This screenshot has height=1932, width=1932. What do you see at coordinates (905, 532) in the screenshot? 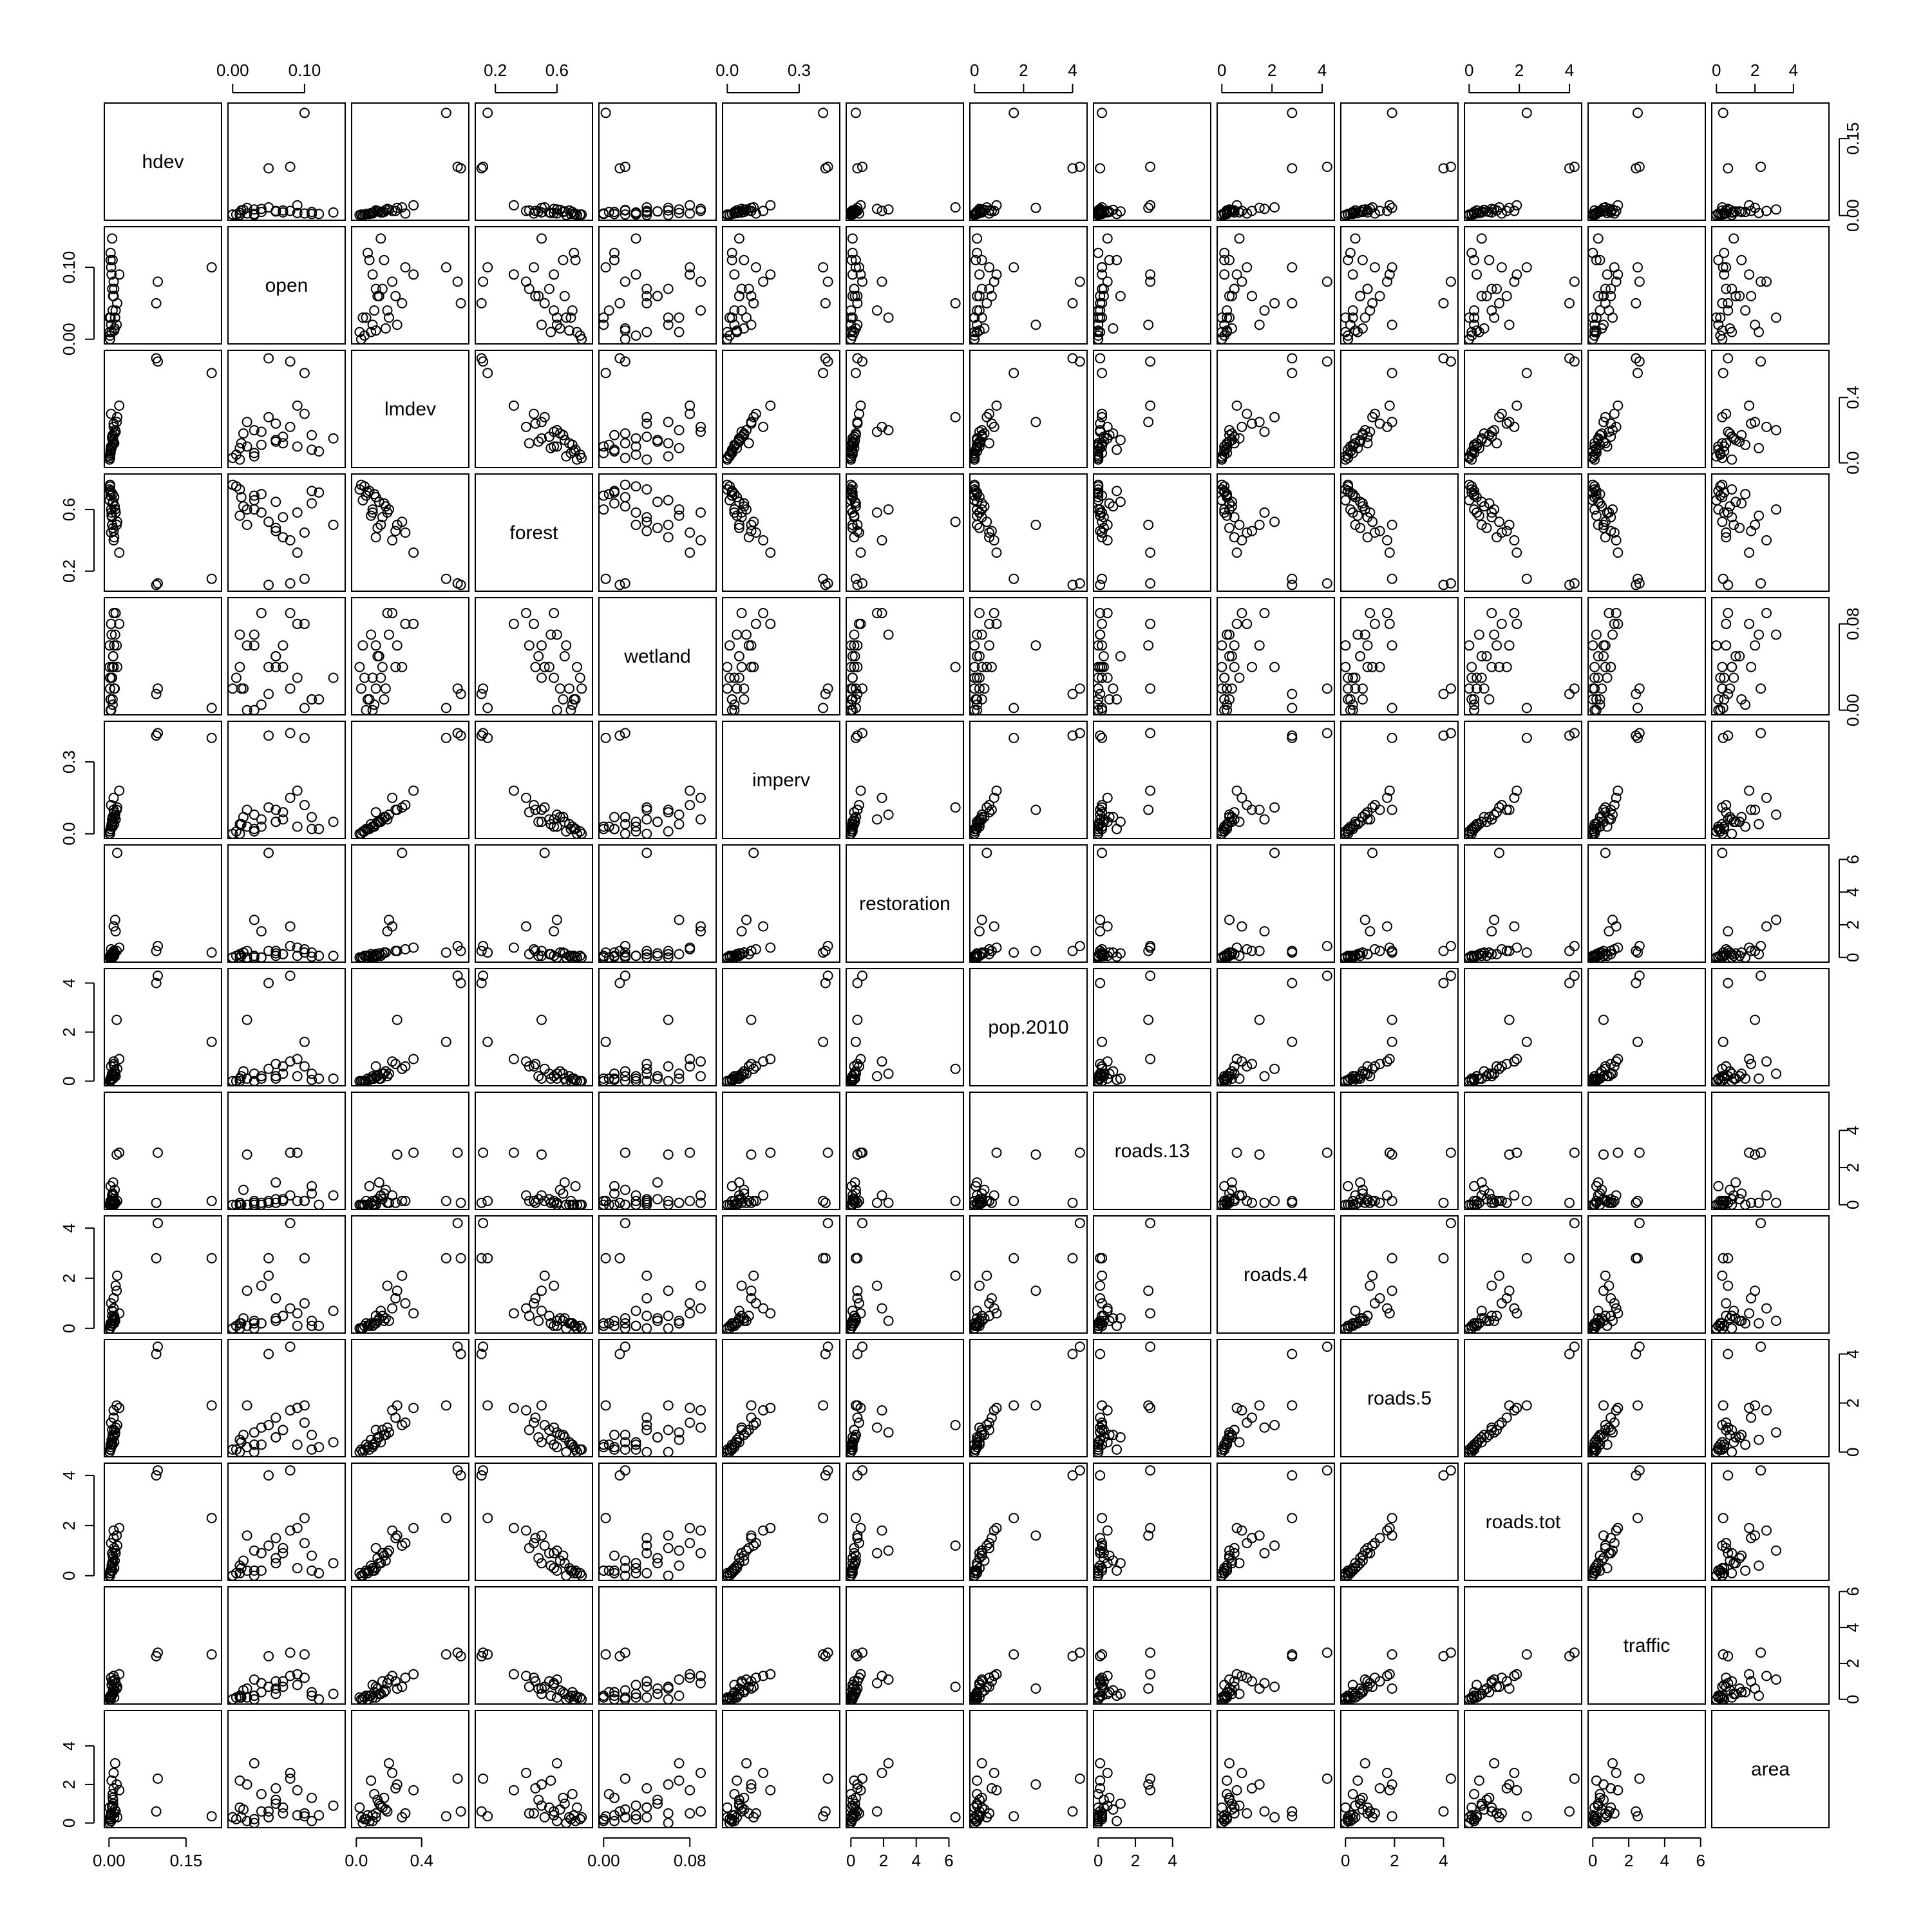
I see `panel-forest-vs-restoration` at bounding box center [905, 532].